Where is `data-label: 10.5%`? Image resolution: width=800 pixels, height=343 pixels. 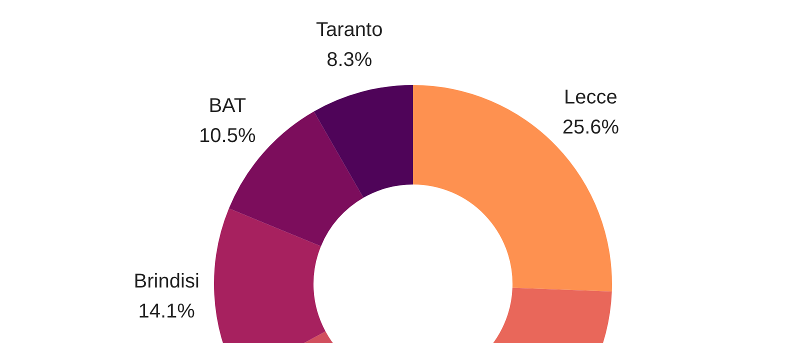 data-label: 10.5% is located at coordinates (227, 135).